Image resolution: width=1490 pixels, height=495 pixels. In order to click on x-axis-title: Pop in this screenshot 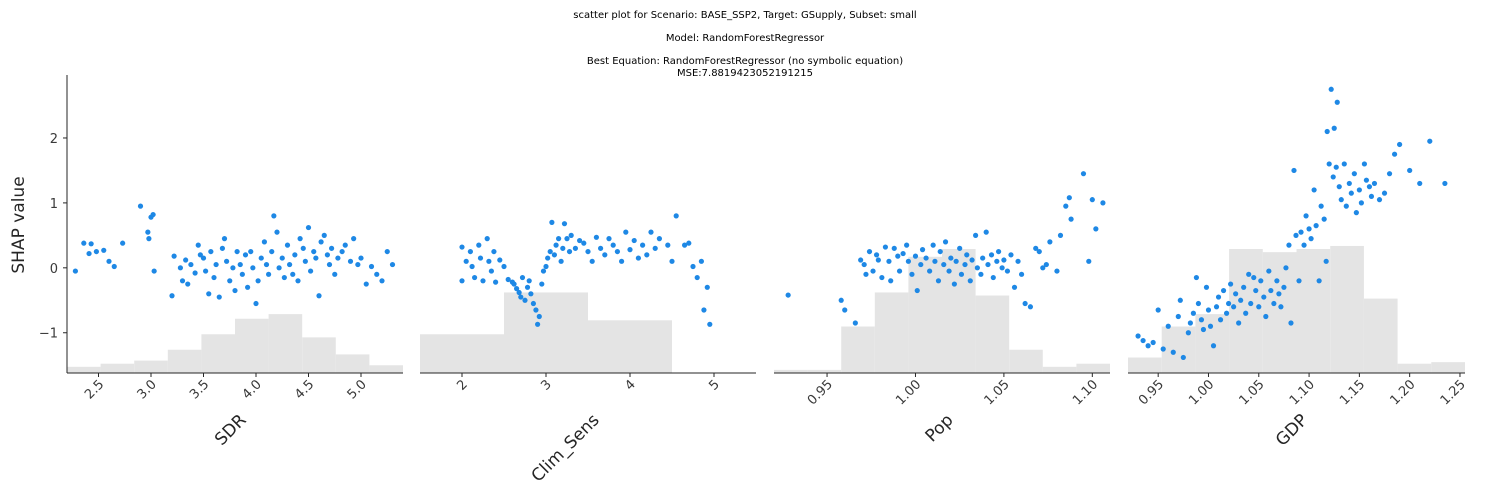, I will do `click(940, 428)`.